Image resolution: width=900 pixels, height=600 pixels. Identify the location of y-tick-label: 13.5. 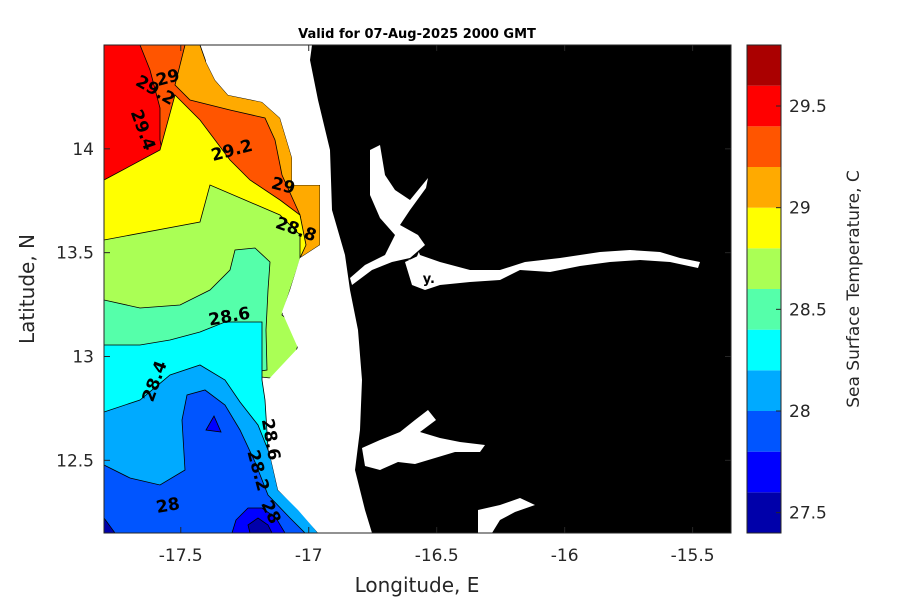
(75, 254).